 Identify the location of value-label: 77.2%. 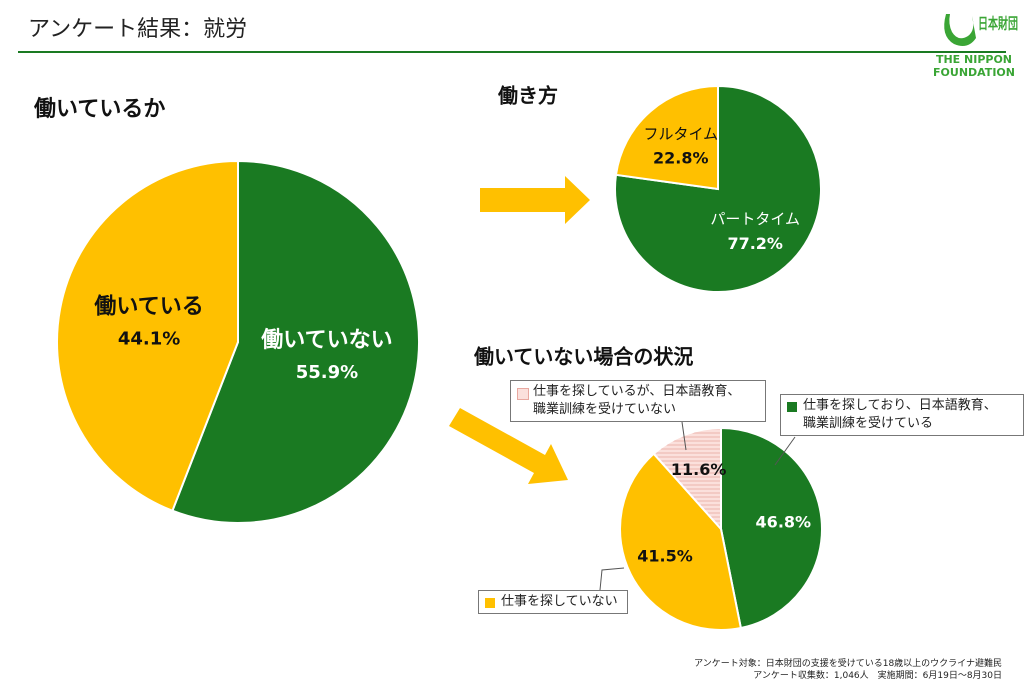
(755, 243).